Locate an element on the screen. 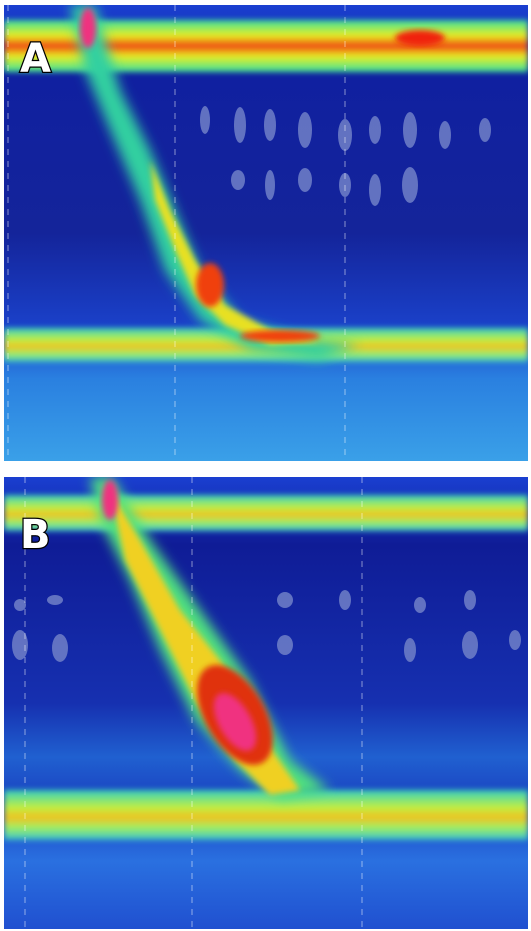 The height and width of the screenshot is (931, 531). panel-label: B is located at coordinates (35, 535).